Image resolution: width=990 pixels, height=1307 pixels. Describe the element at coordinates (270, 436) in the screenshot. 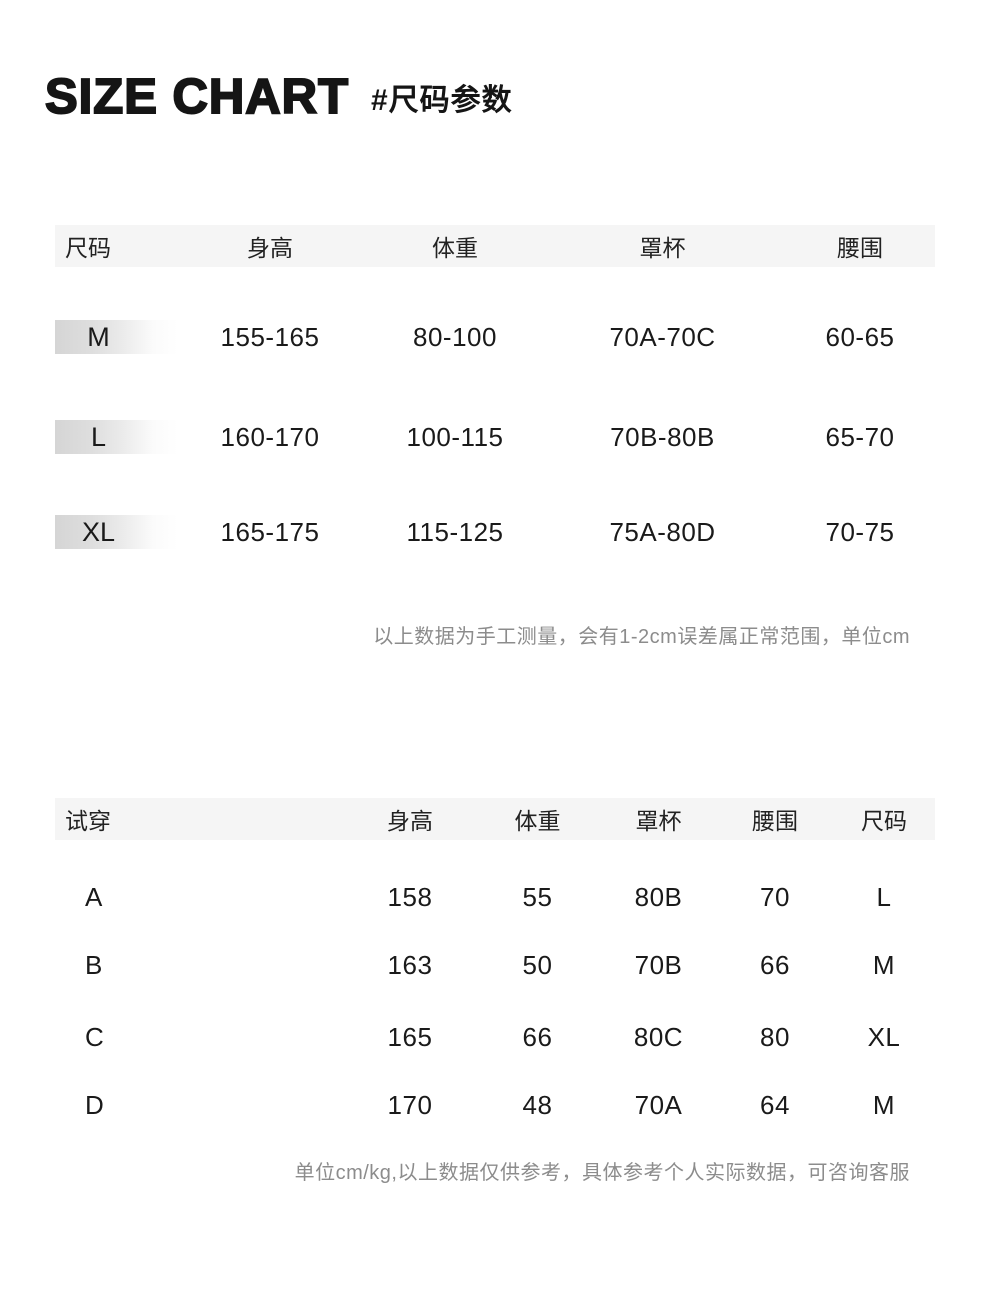

I see `height-value: 160-170` at that location.